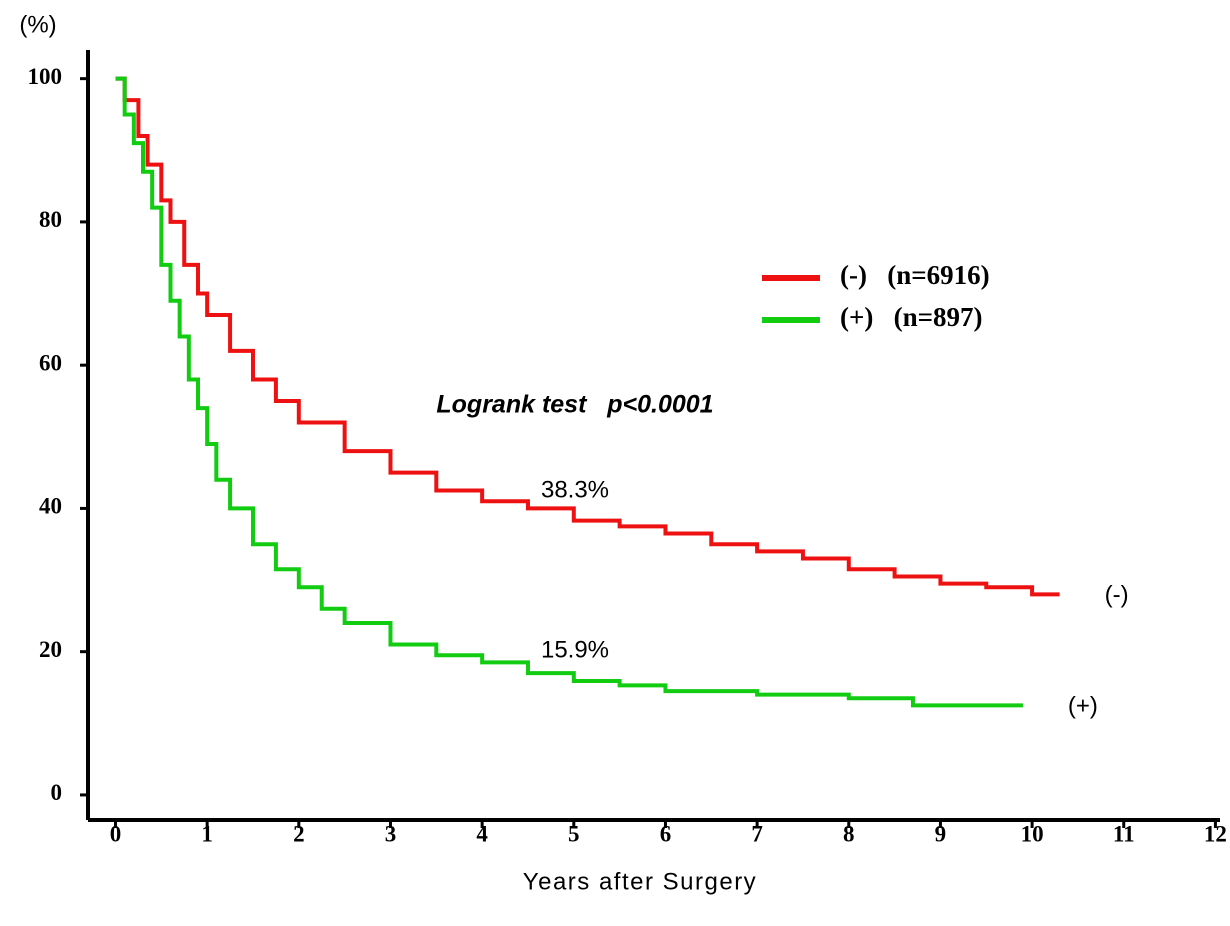  What do you see at coordinates (45, 76) in the screenshot?
I see `y-tick-label: 100` at bounding box center [45, 76].